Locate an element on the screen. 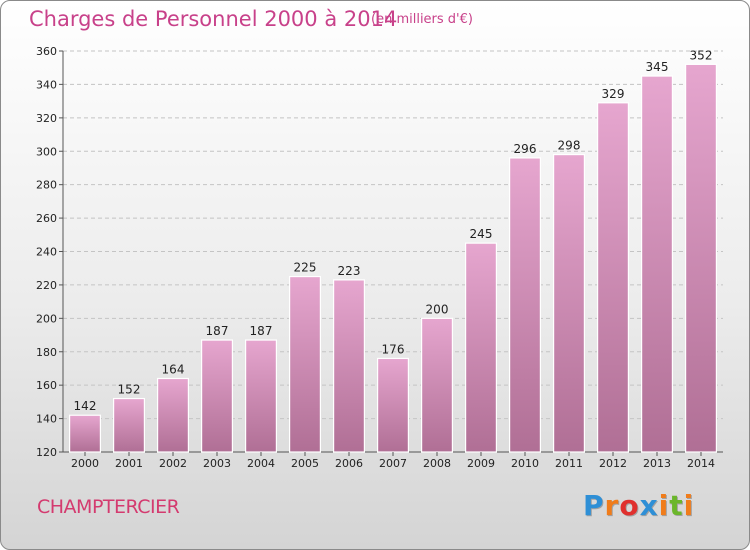  x-tick-label: 2009 is located at coordinates (481, 463).